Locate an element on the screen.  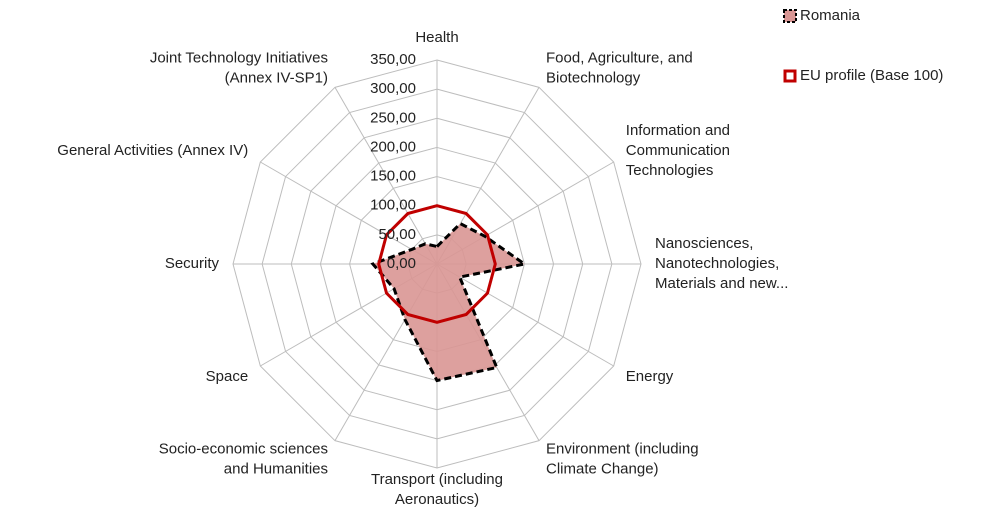
series-line is located at coordinates (437, 264).